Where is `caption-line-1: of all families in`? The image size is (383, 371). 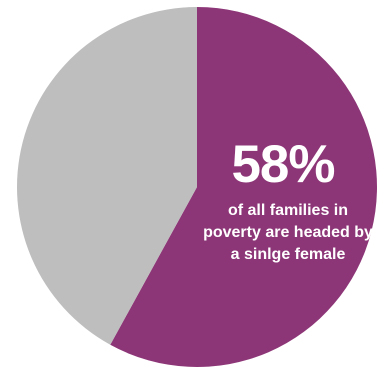
caption-line-1: of all families in is located at coordinates (288, 210).